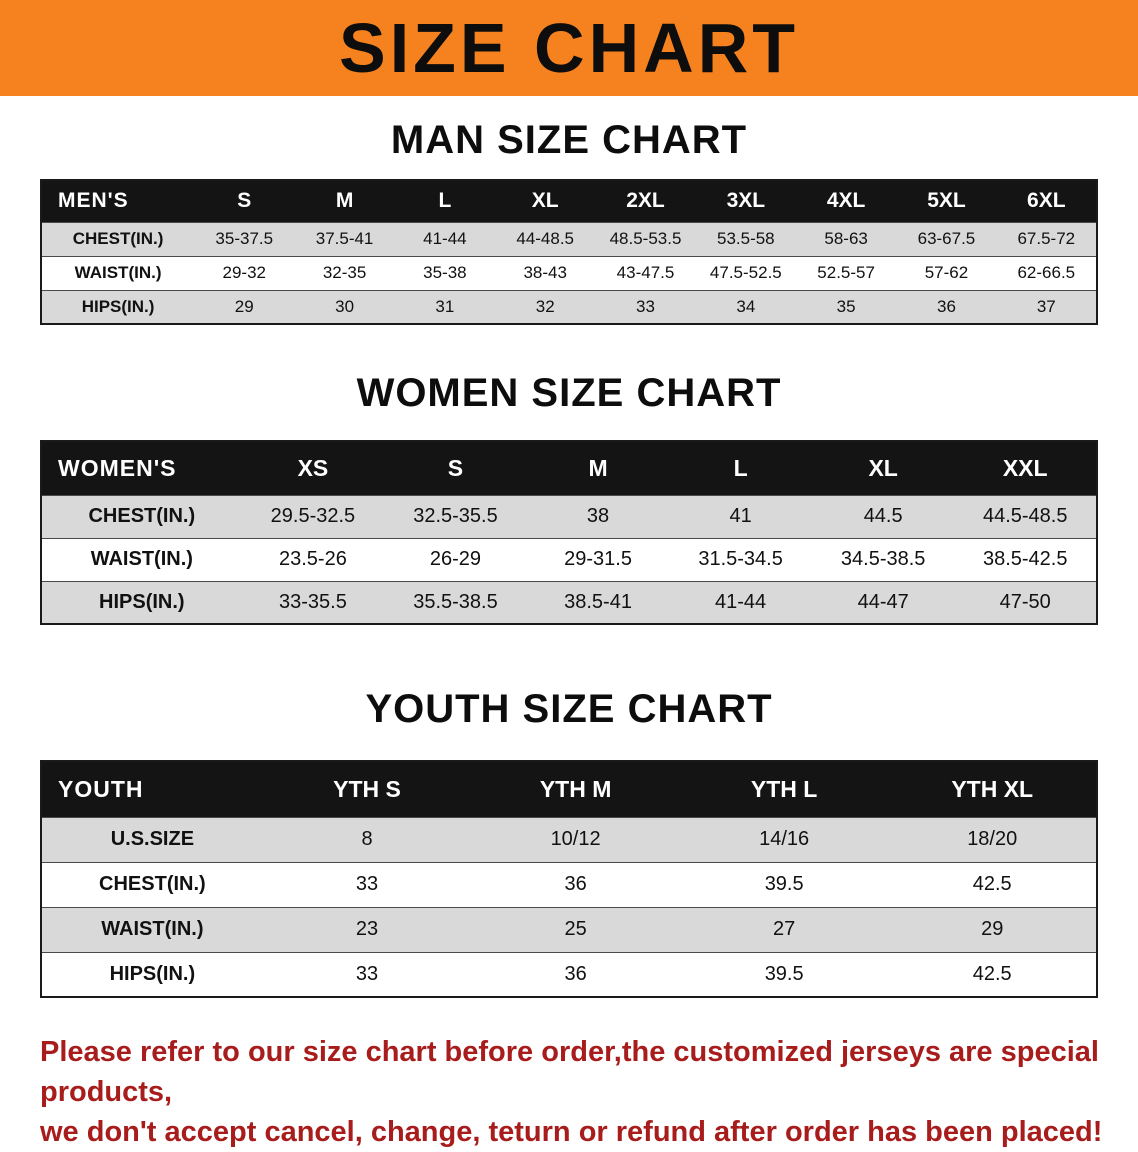  Describe the element at coordinates (1046, 306) in the screenshot. I see `table-cell: 37` at that location.